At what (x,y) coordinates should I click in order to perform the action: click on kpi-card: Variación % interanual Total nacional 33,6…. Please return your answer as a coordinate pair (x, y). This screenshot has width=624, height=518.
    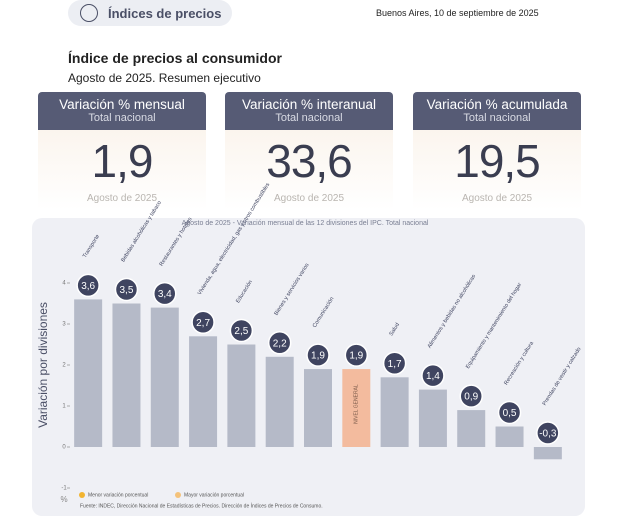
    Looking at the image, I should click on (309, 151).